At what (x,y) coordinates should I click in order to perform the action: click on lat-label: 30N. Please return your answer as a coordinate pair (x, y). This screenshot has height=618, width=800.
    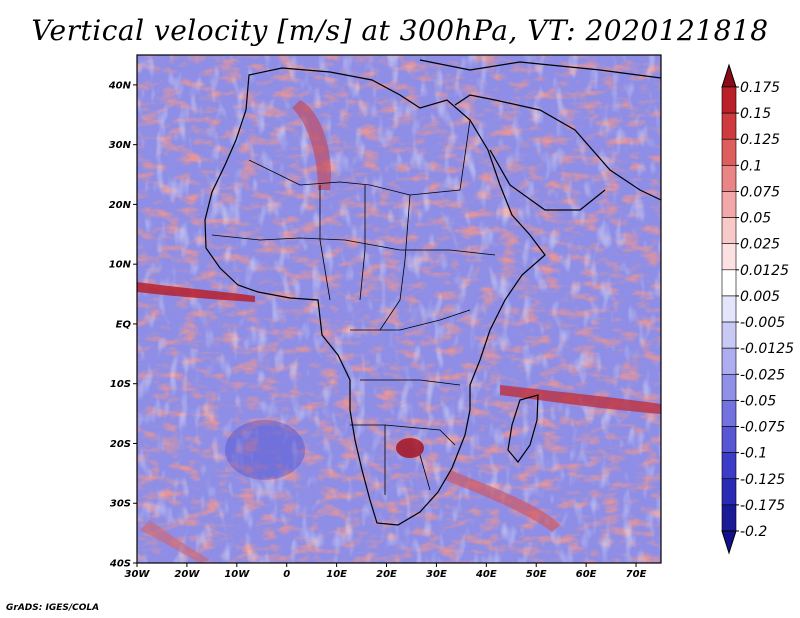
    Looking at the image, I should click on (120, 145).